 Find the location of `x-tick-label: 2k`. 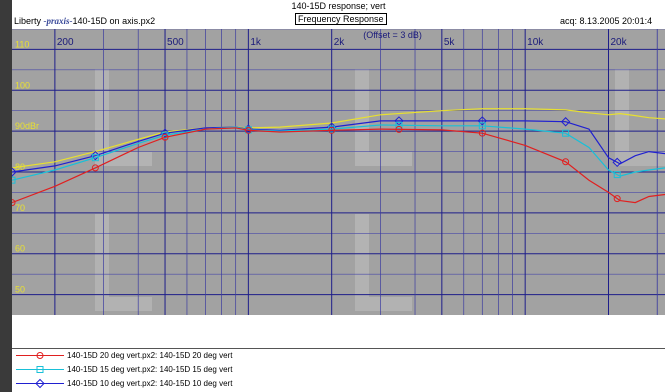

x-tick-label: 2k is located at coordinates (340, 42).